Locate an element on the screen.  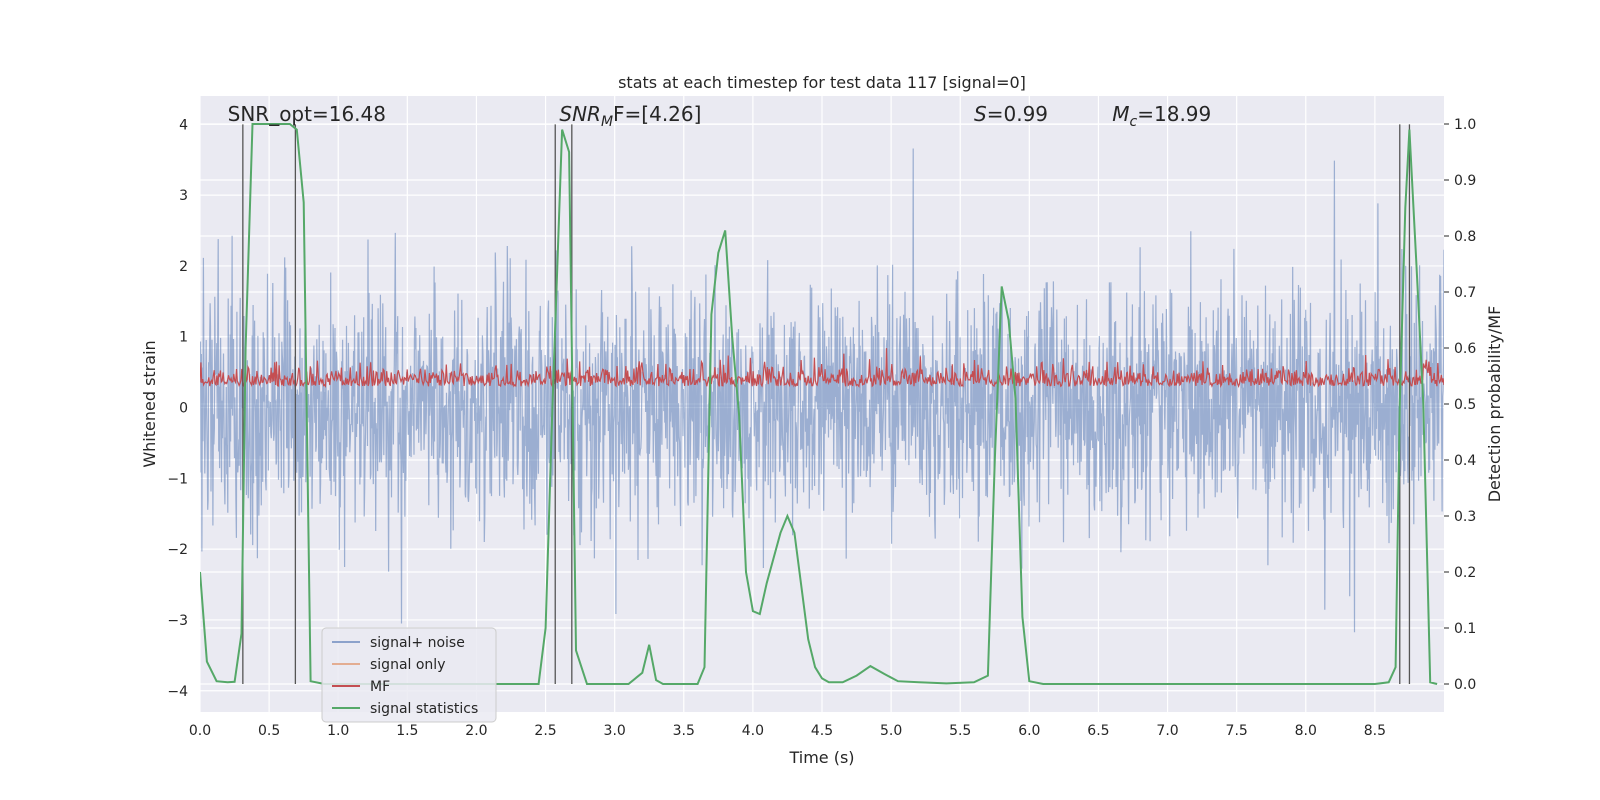
y-right-tick-label: 0.3 is located at coordinates (1465, 517).